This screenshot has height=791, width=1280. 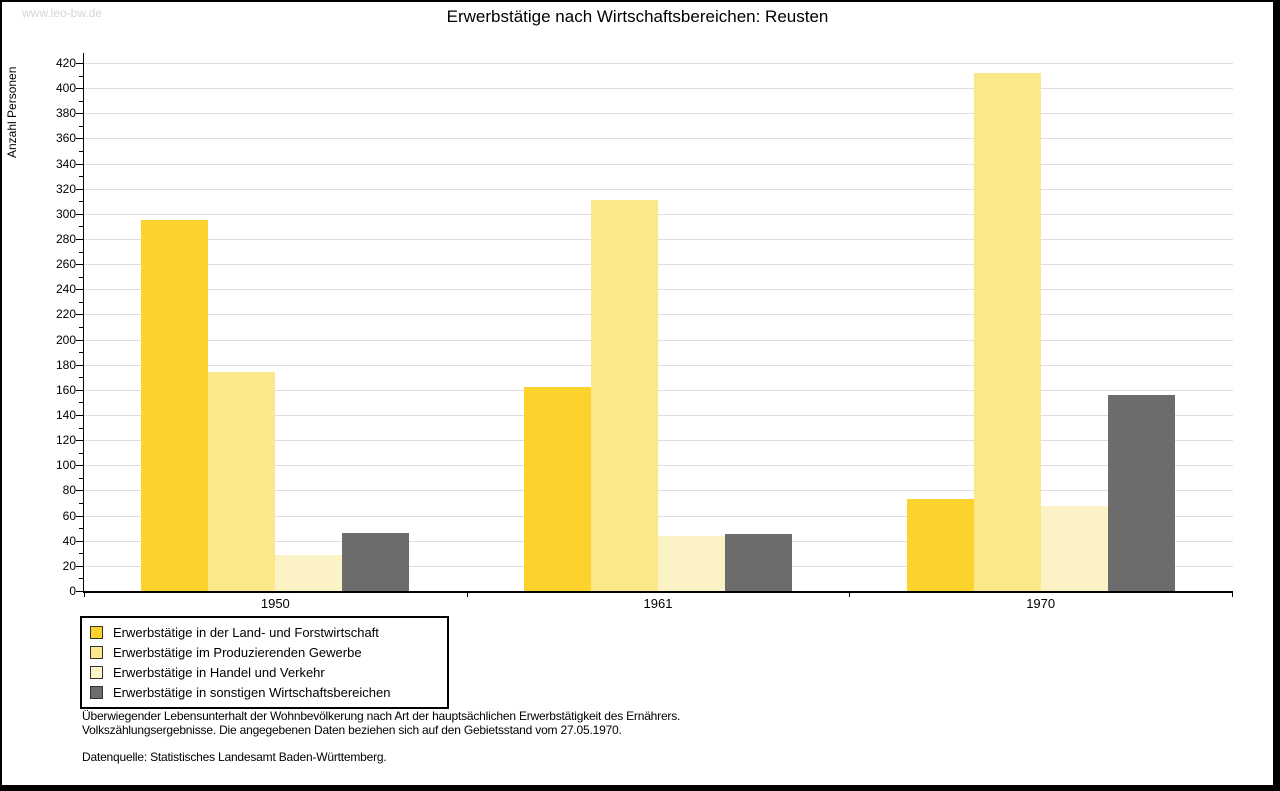 What do you see at coordinates (65, 264) in the screenshot?
I see `y-axis-tick-label: 260` at bounding box center [65, 264].